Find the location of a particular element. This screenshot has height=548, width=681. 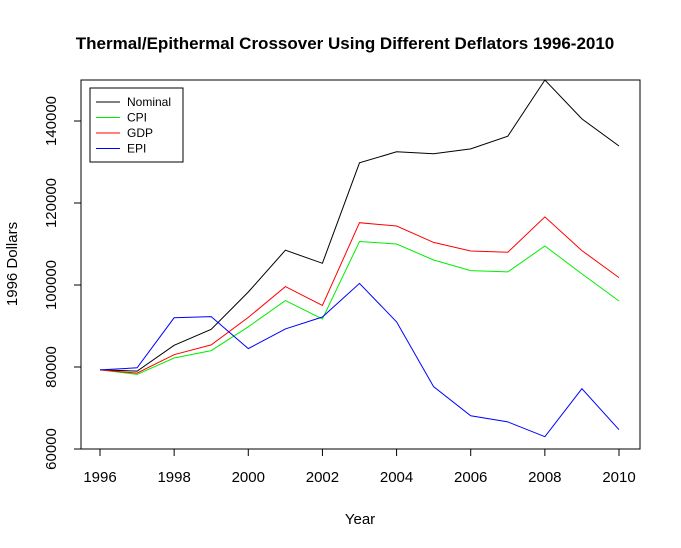

legend-box is located at coordinates (136, 125).